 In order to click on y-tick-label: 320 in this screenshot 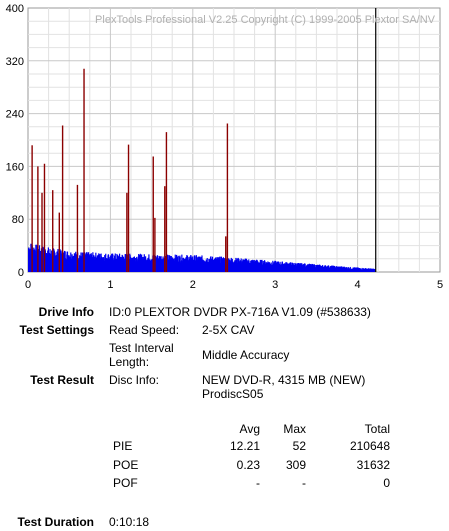, I will do `click(15, 62)`.